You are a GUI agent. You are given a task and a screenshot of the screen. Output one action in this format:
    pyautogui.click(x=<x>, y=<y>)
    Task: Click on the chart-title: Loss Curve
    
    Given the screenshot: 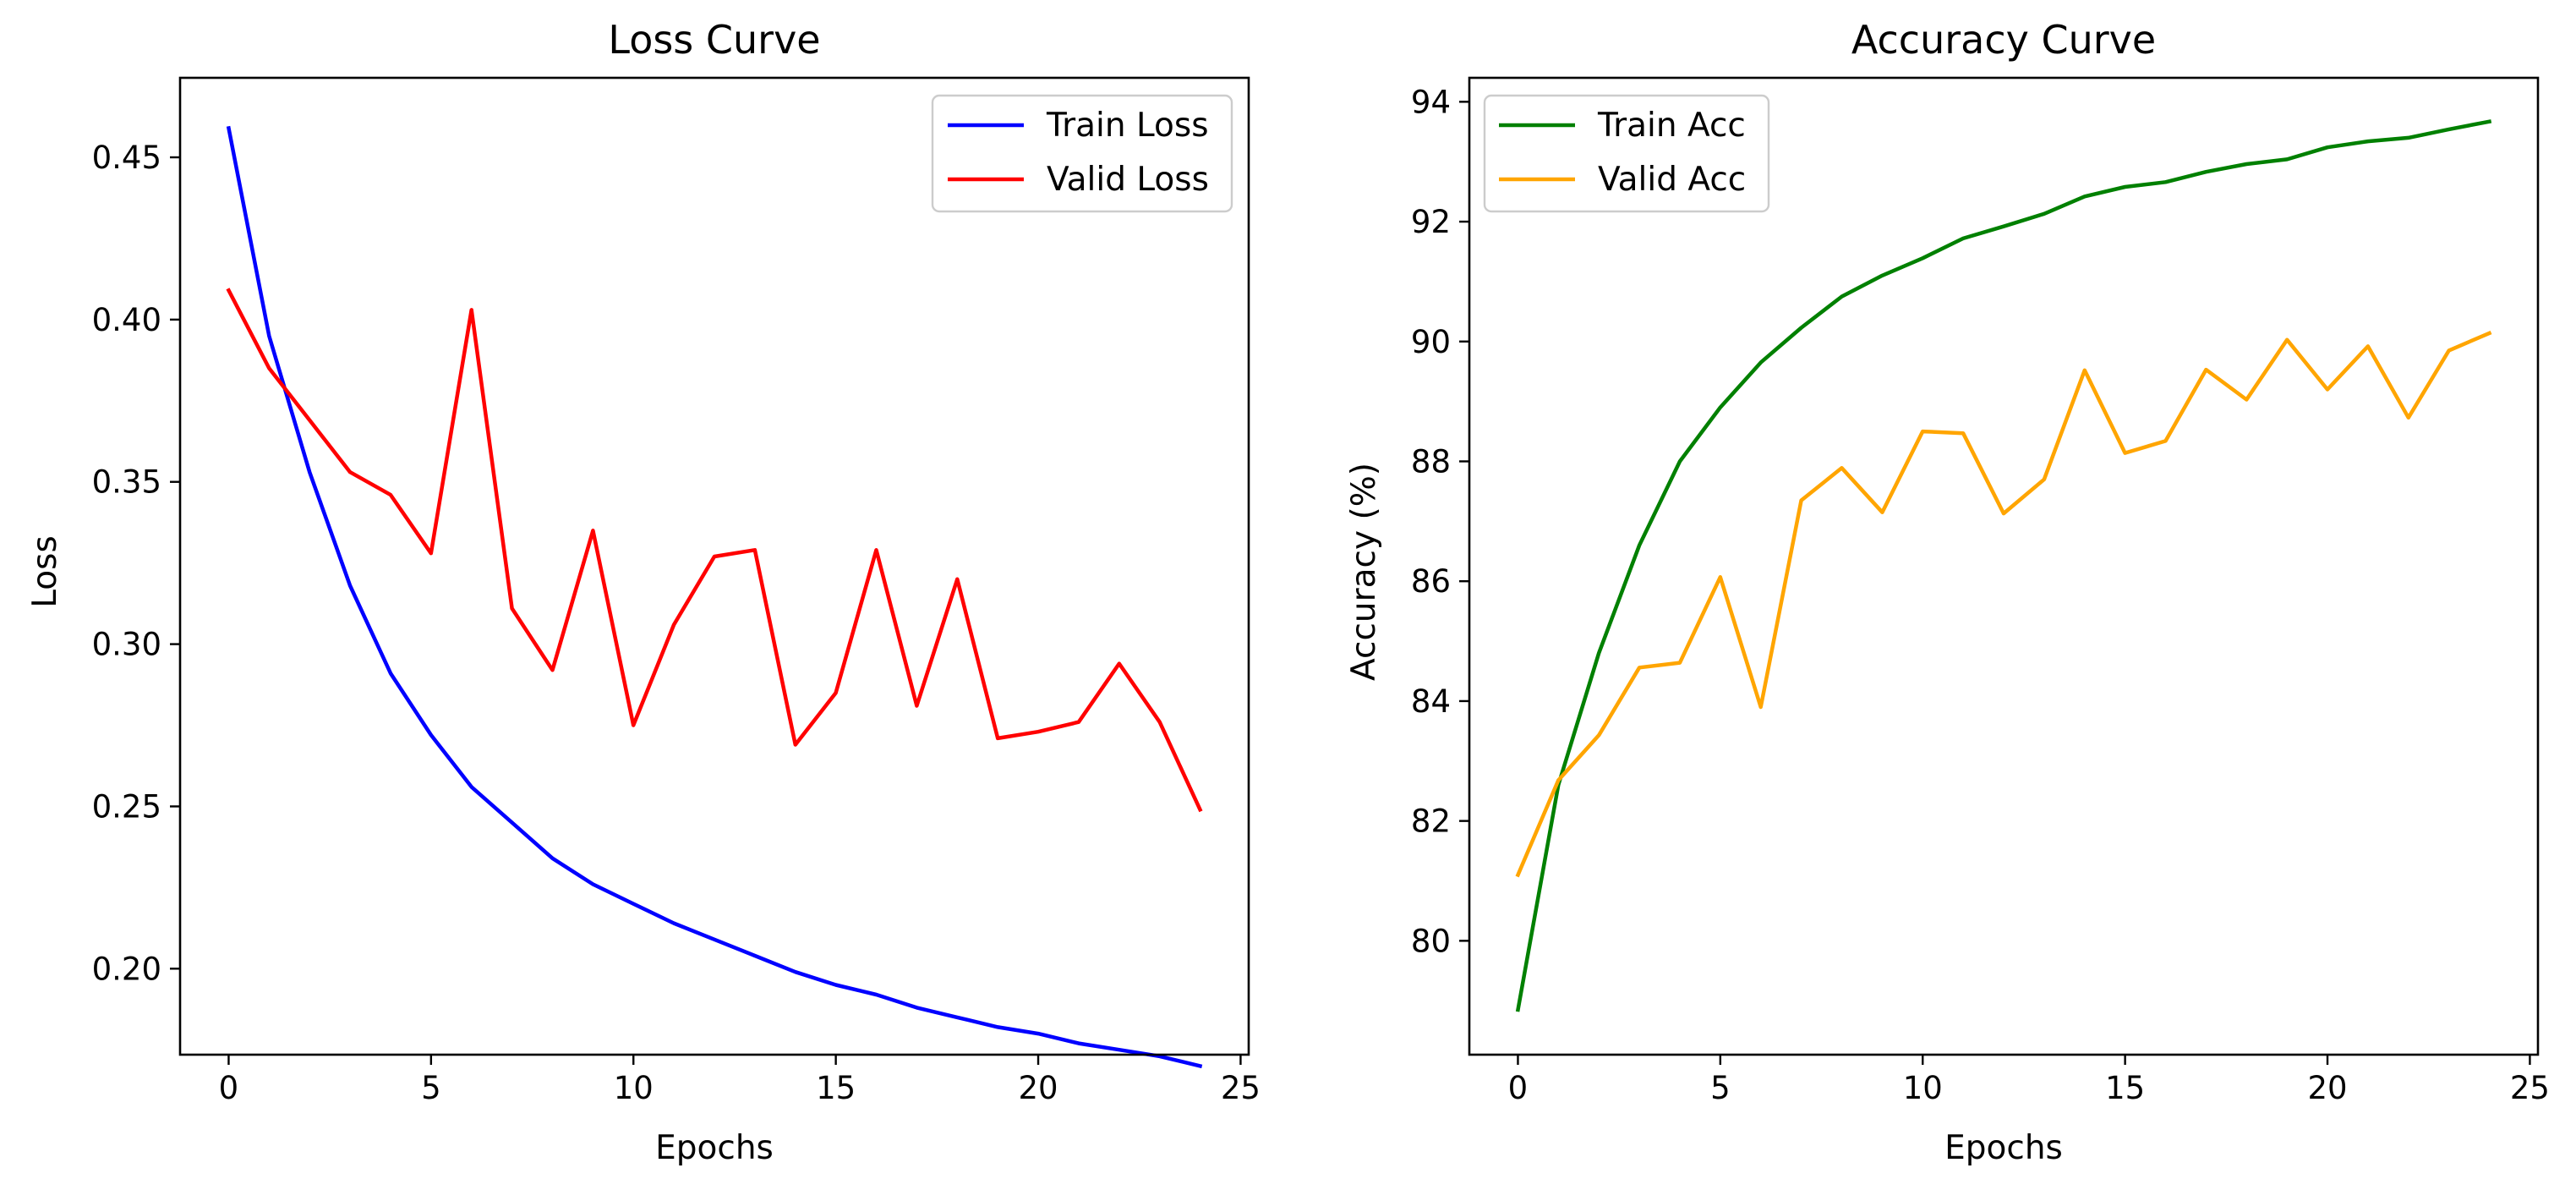 What is the action you would take?
    pyautogui.click(x=714, y=40)
    